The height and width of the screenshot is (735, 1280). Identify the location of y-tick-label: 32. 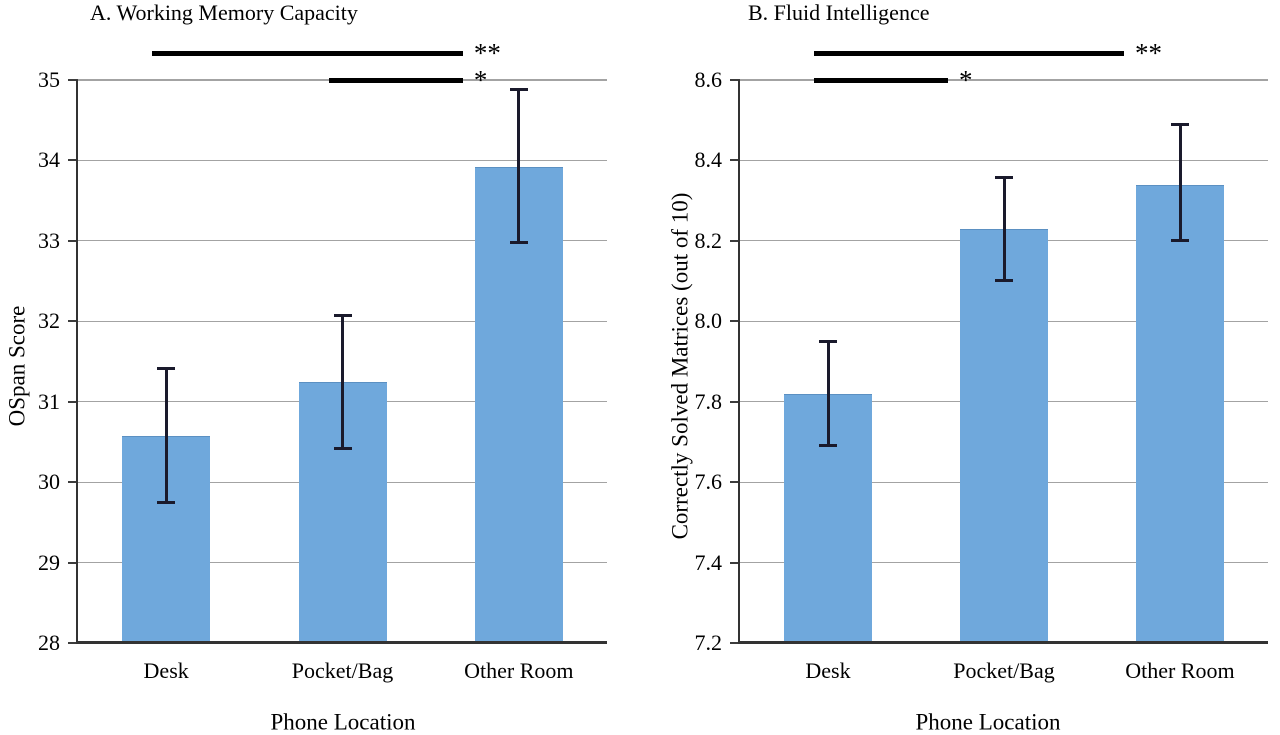
(49, 321).